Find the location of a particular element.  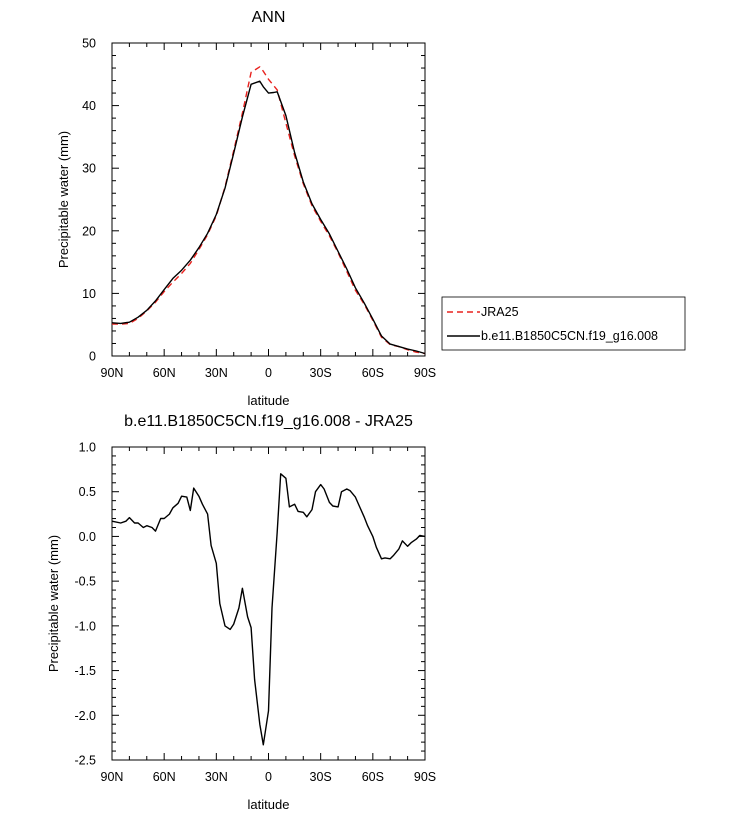

y-tick-label: 0.5 is located at coordinates (87, 492).